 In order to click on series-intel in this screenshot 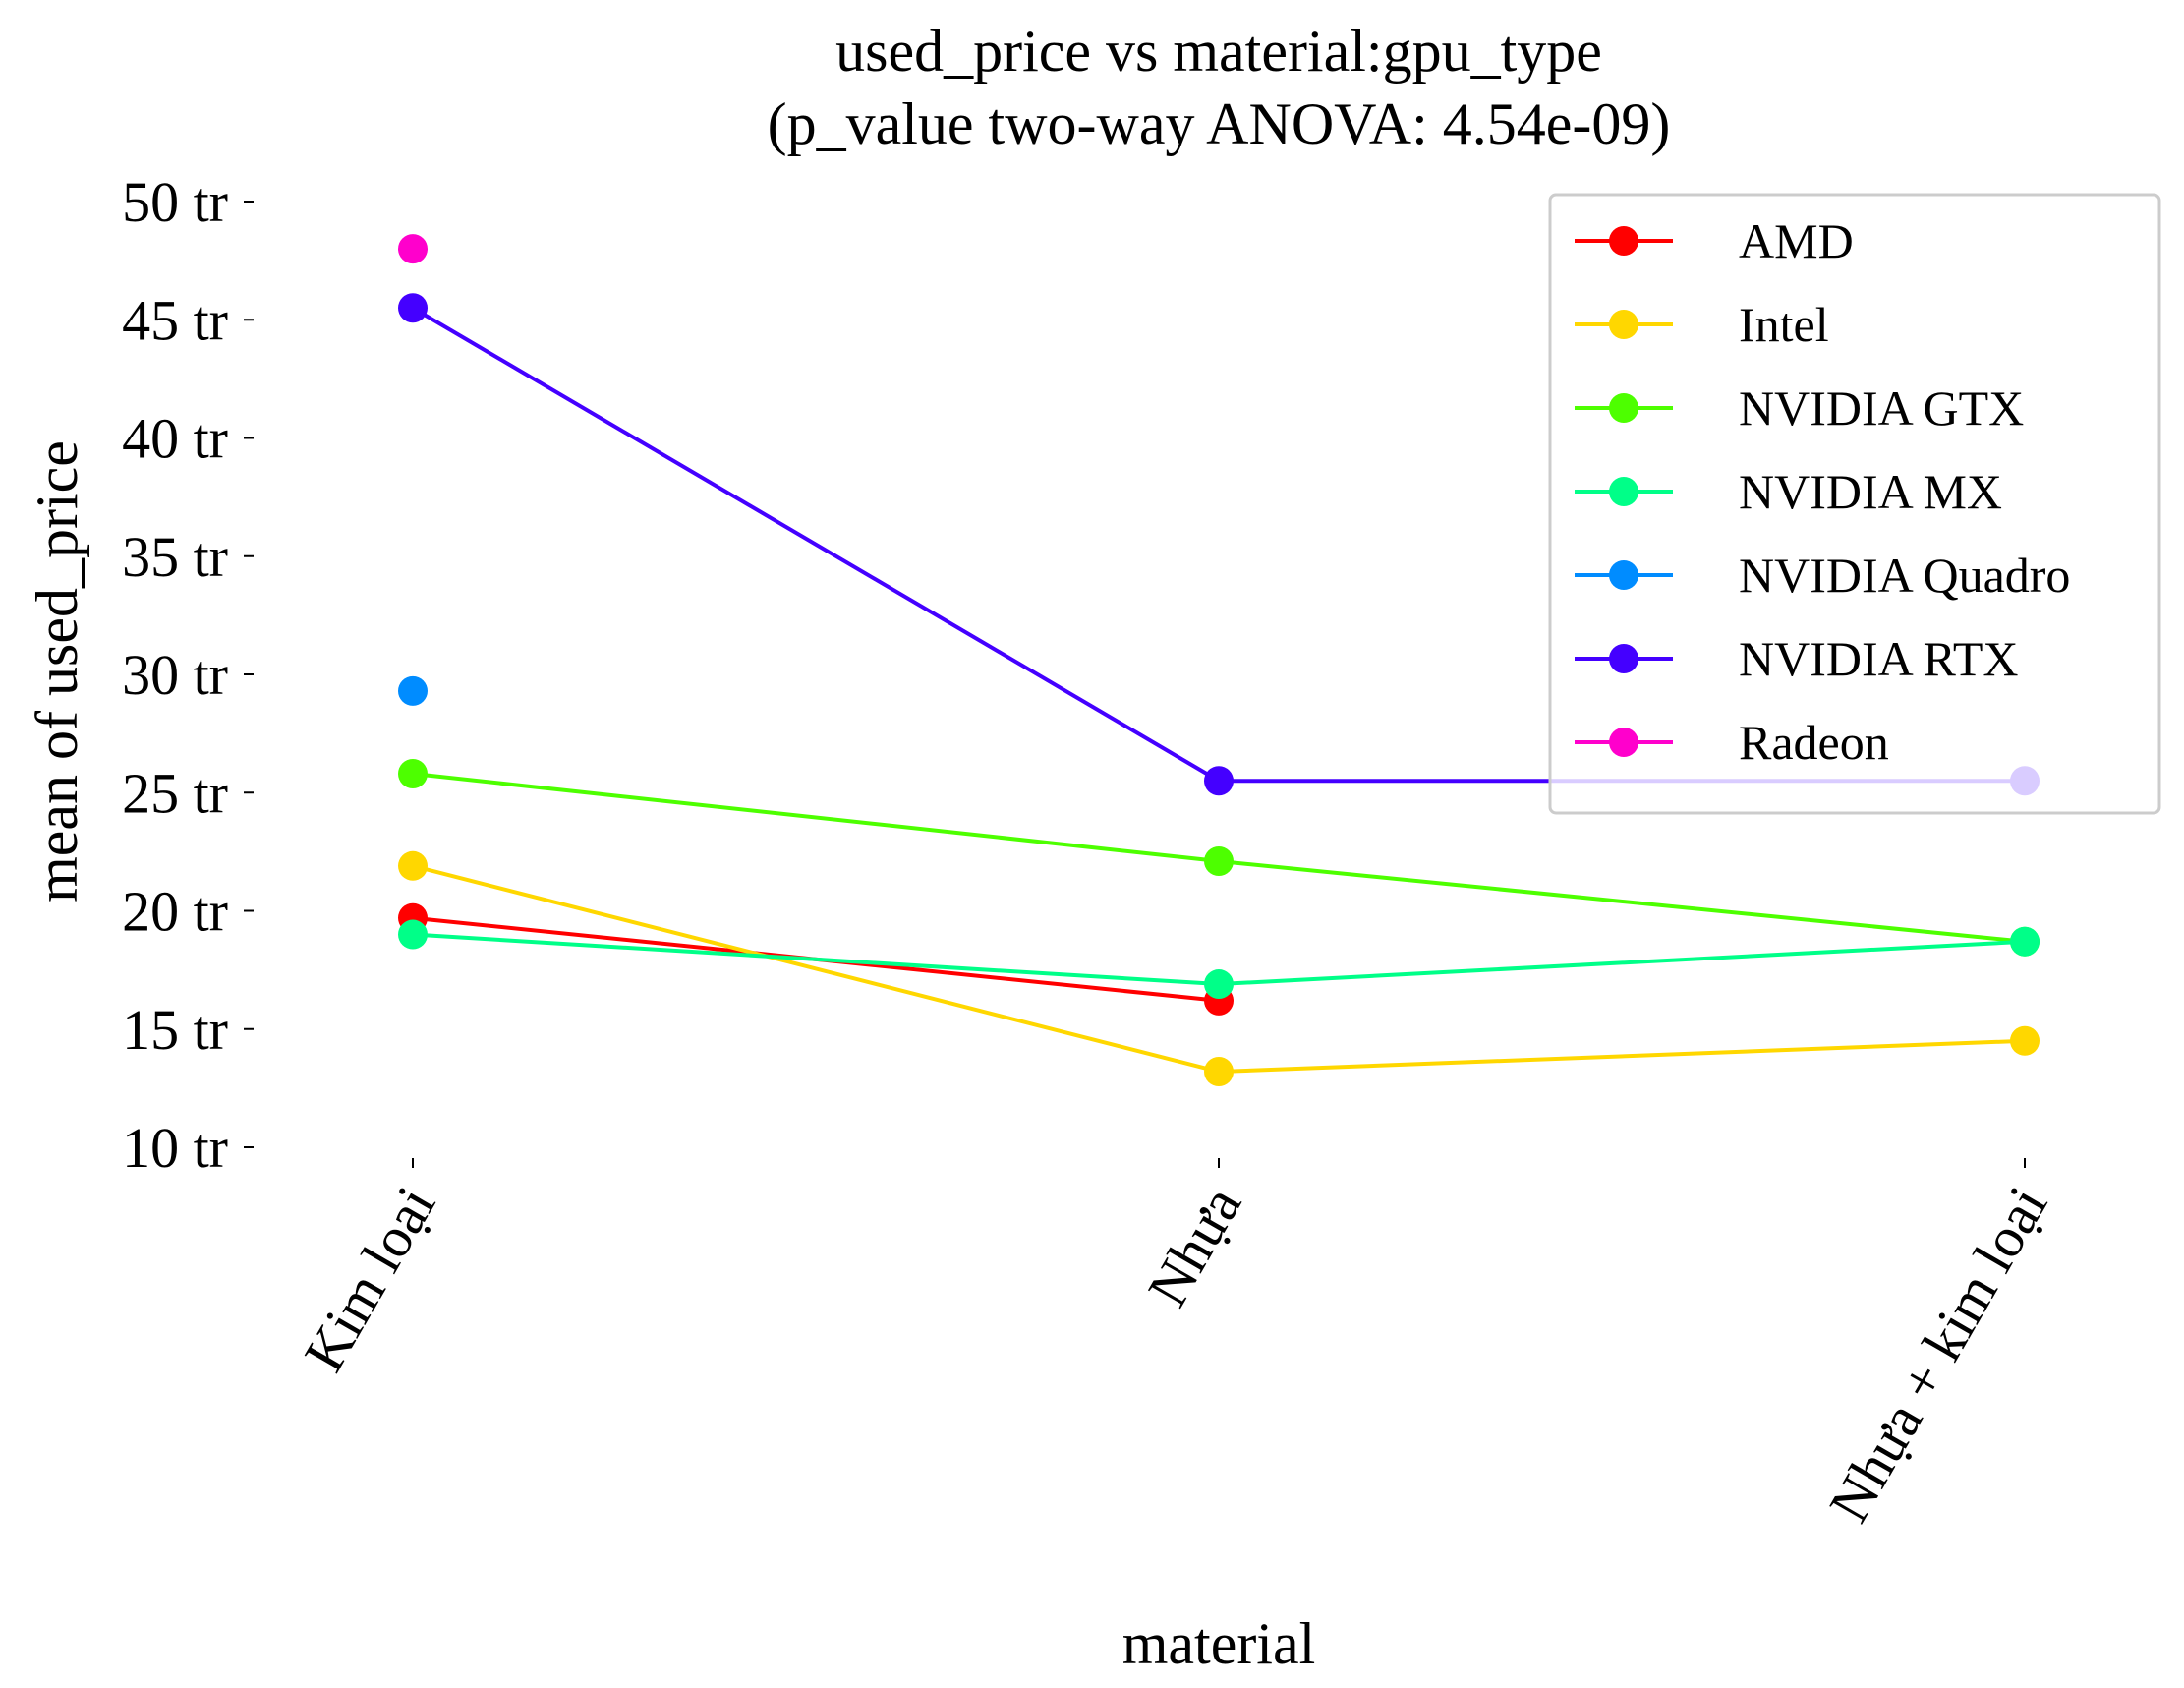, I will do `click(1219, 968)`.